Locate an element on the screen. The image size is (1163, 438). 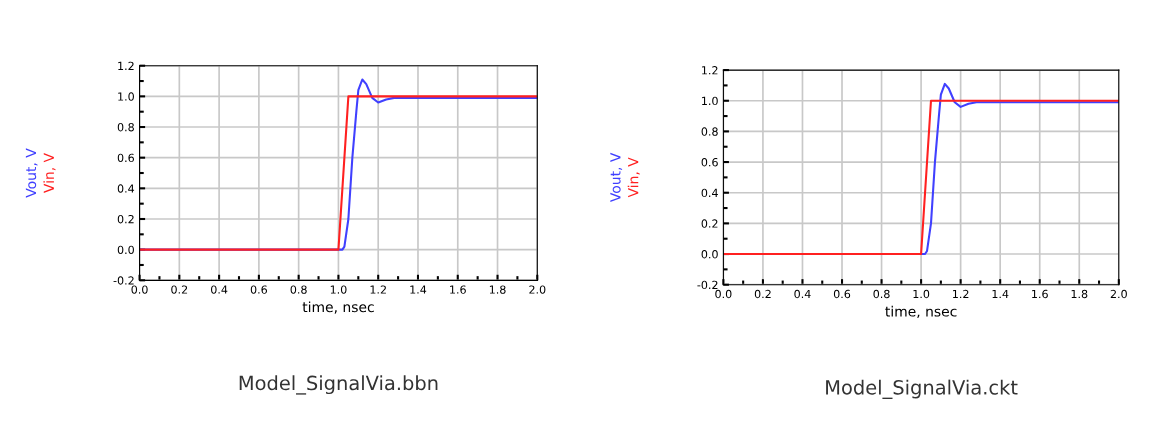
text: Model_SignalVia.ckt is located at coordinates (922, 389).